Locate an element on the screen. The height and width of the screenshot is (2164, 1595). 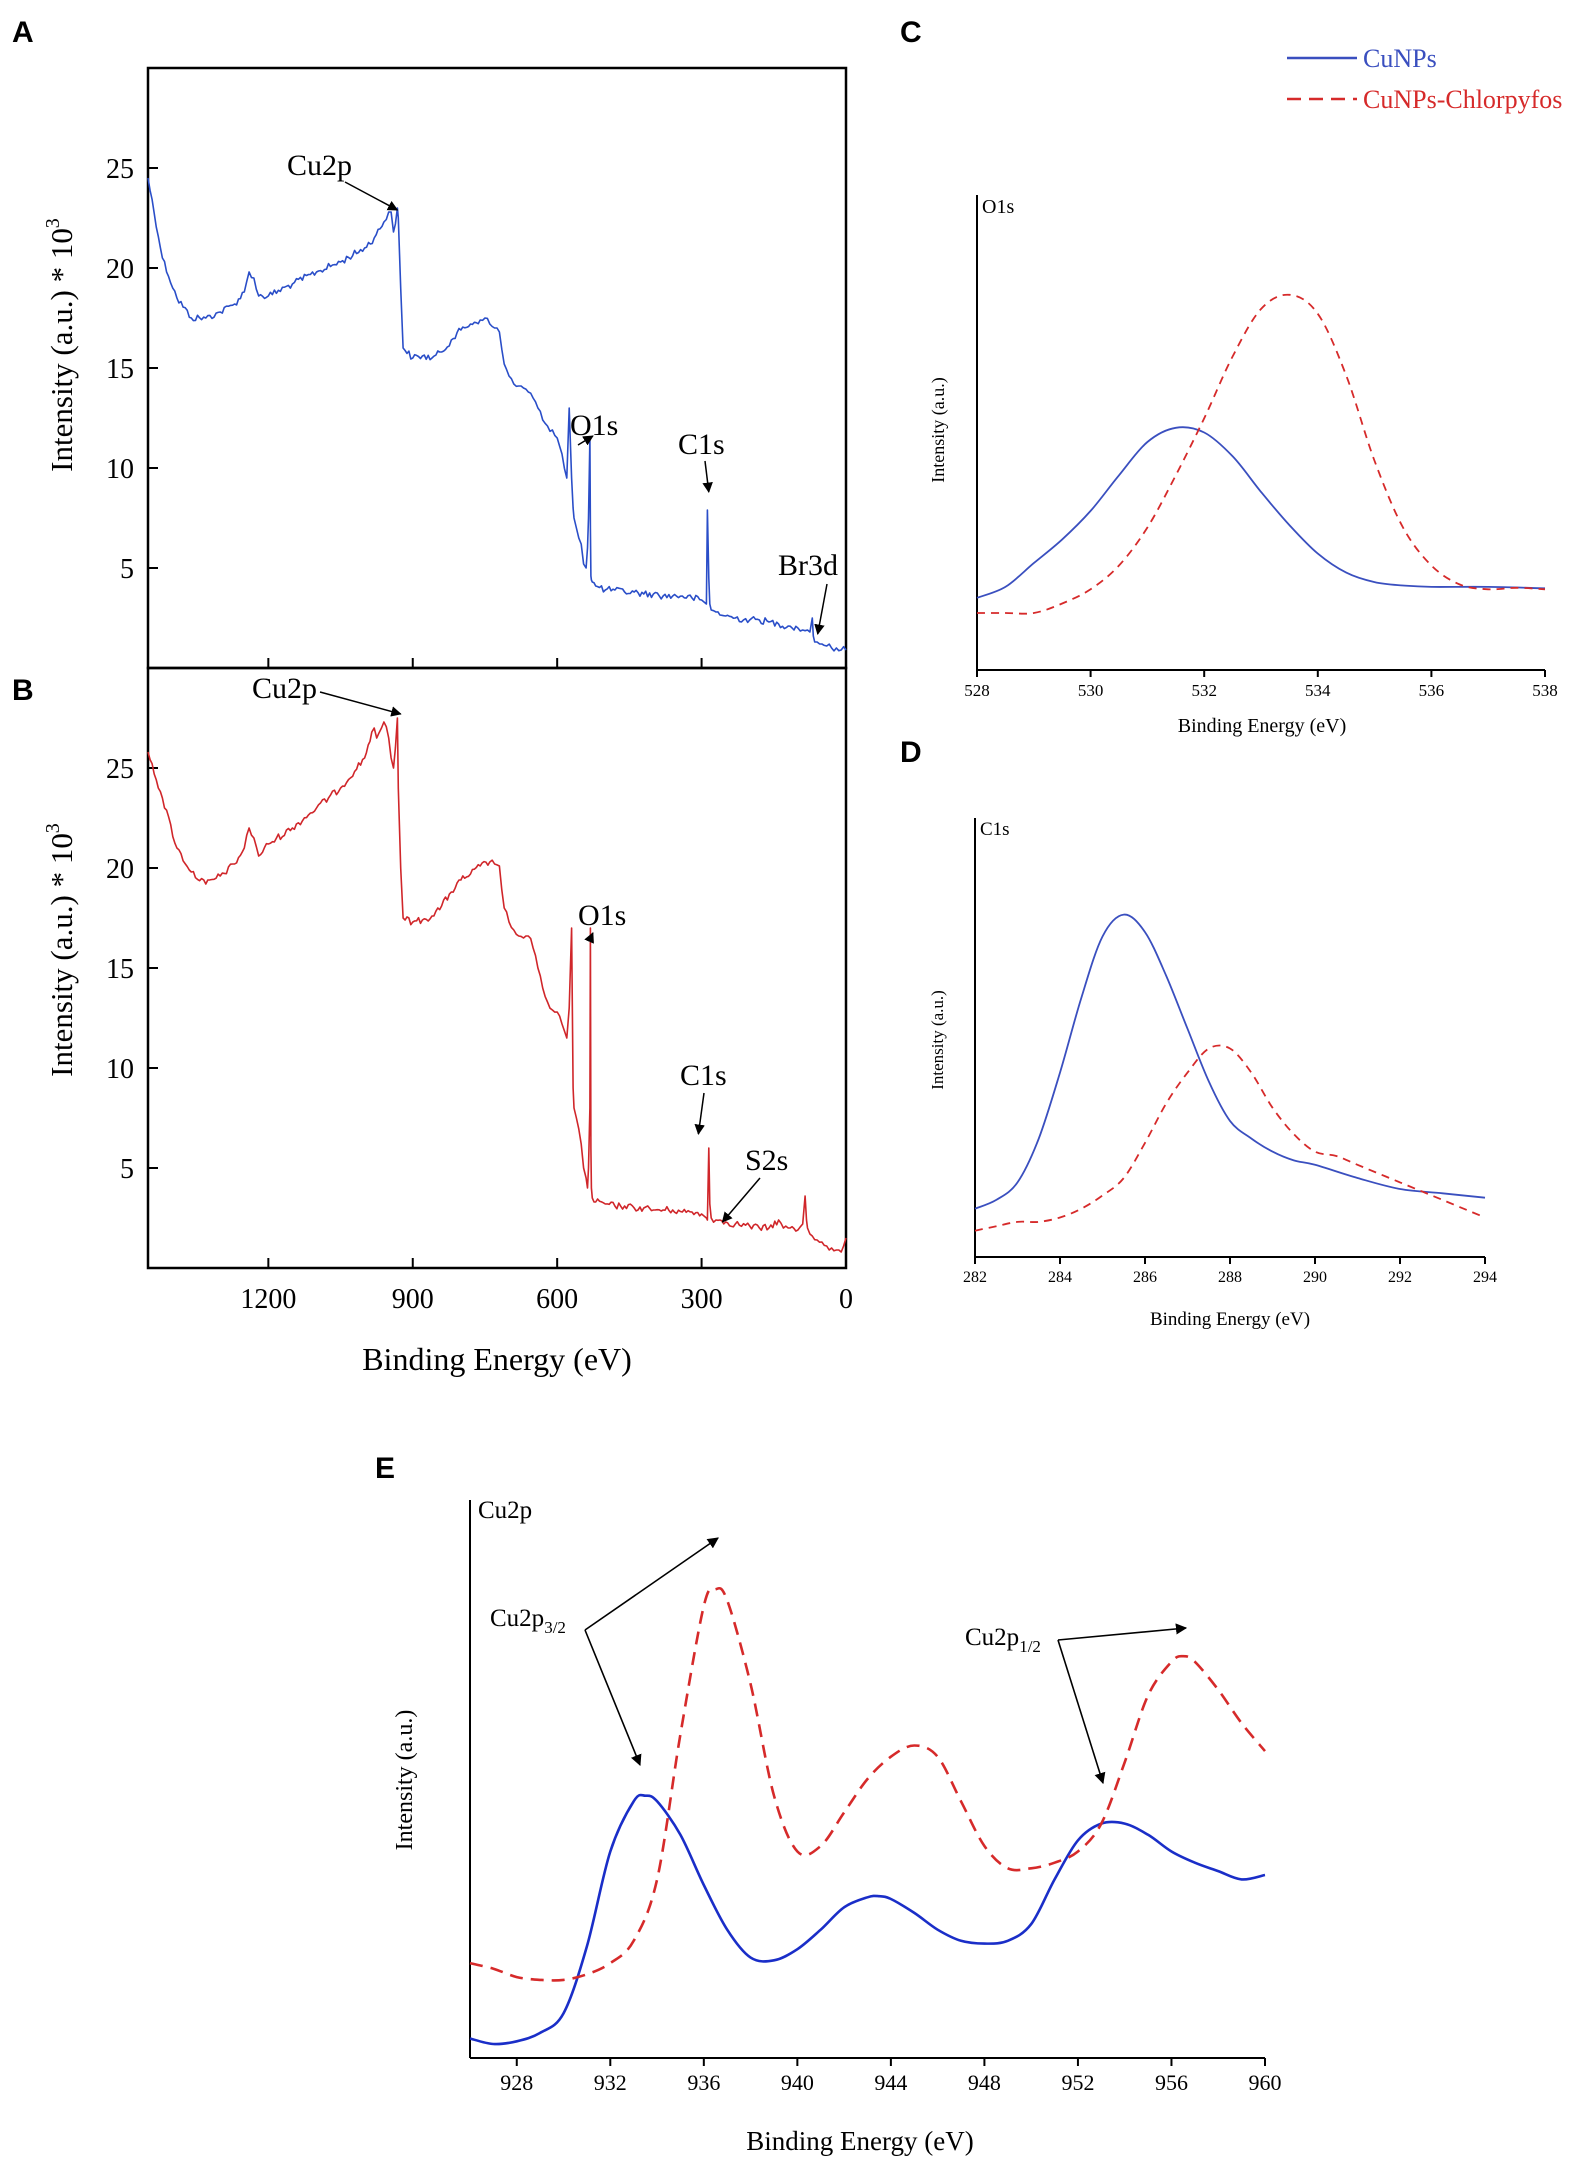
panel-d-xlabel: Binding Energy (eV) is located at coordinates (1230, 1319).